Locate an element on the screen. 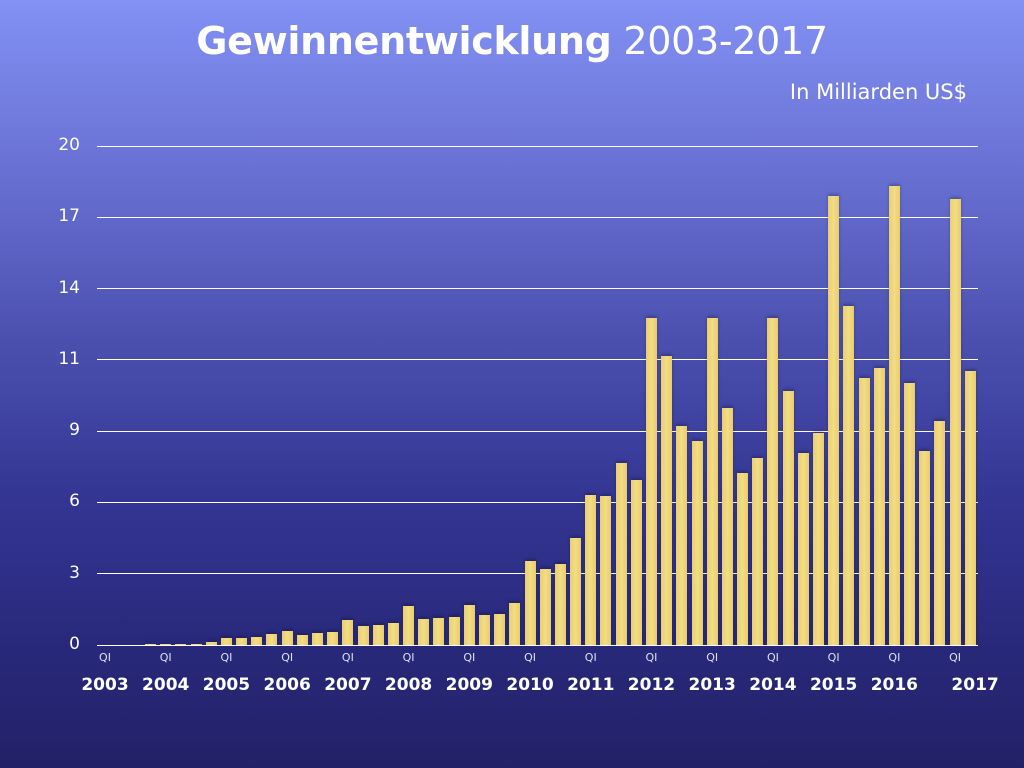 The image size is (1024, 768). x-year-label: 2003 is located at coordinates (105, 685).